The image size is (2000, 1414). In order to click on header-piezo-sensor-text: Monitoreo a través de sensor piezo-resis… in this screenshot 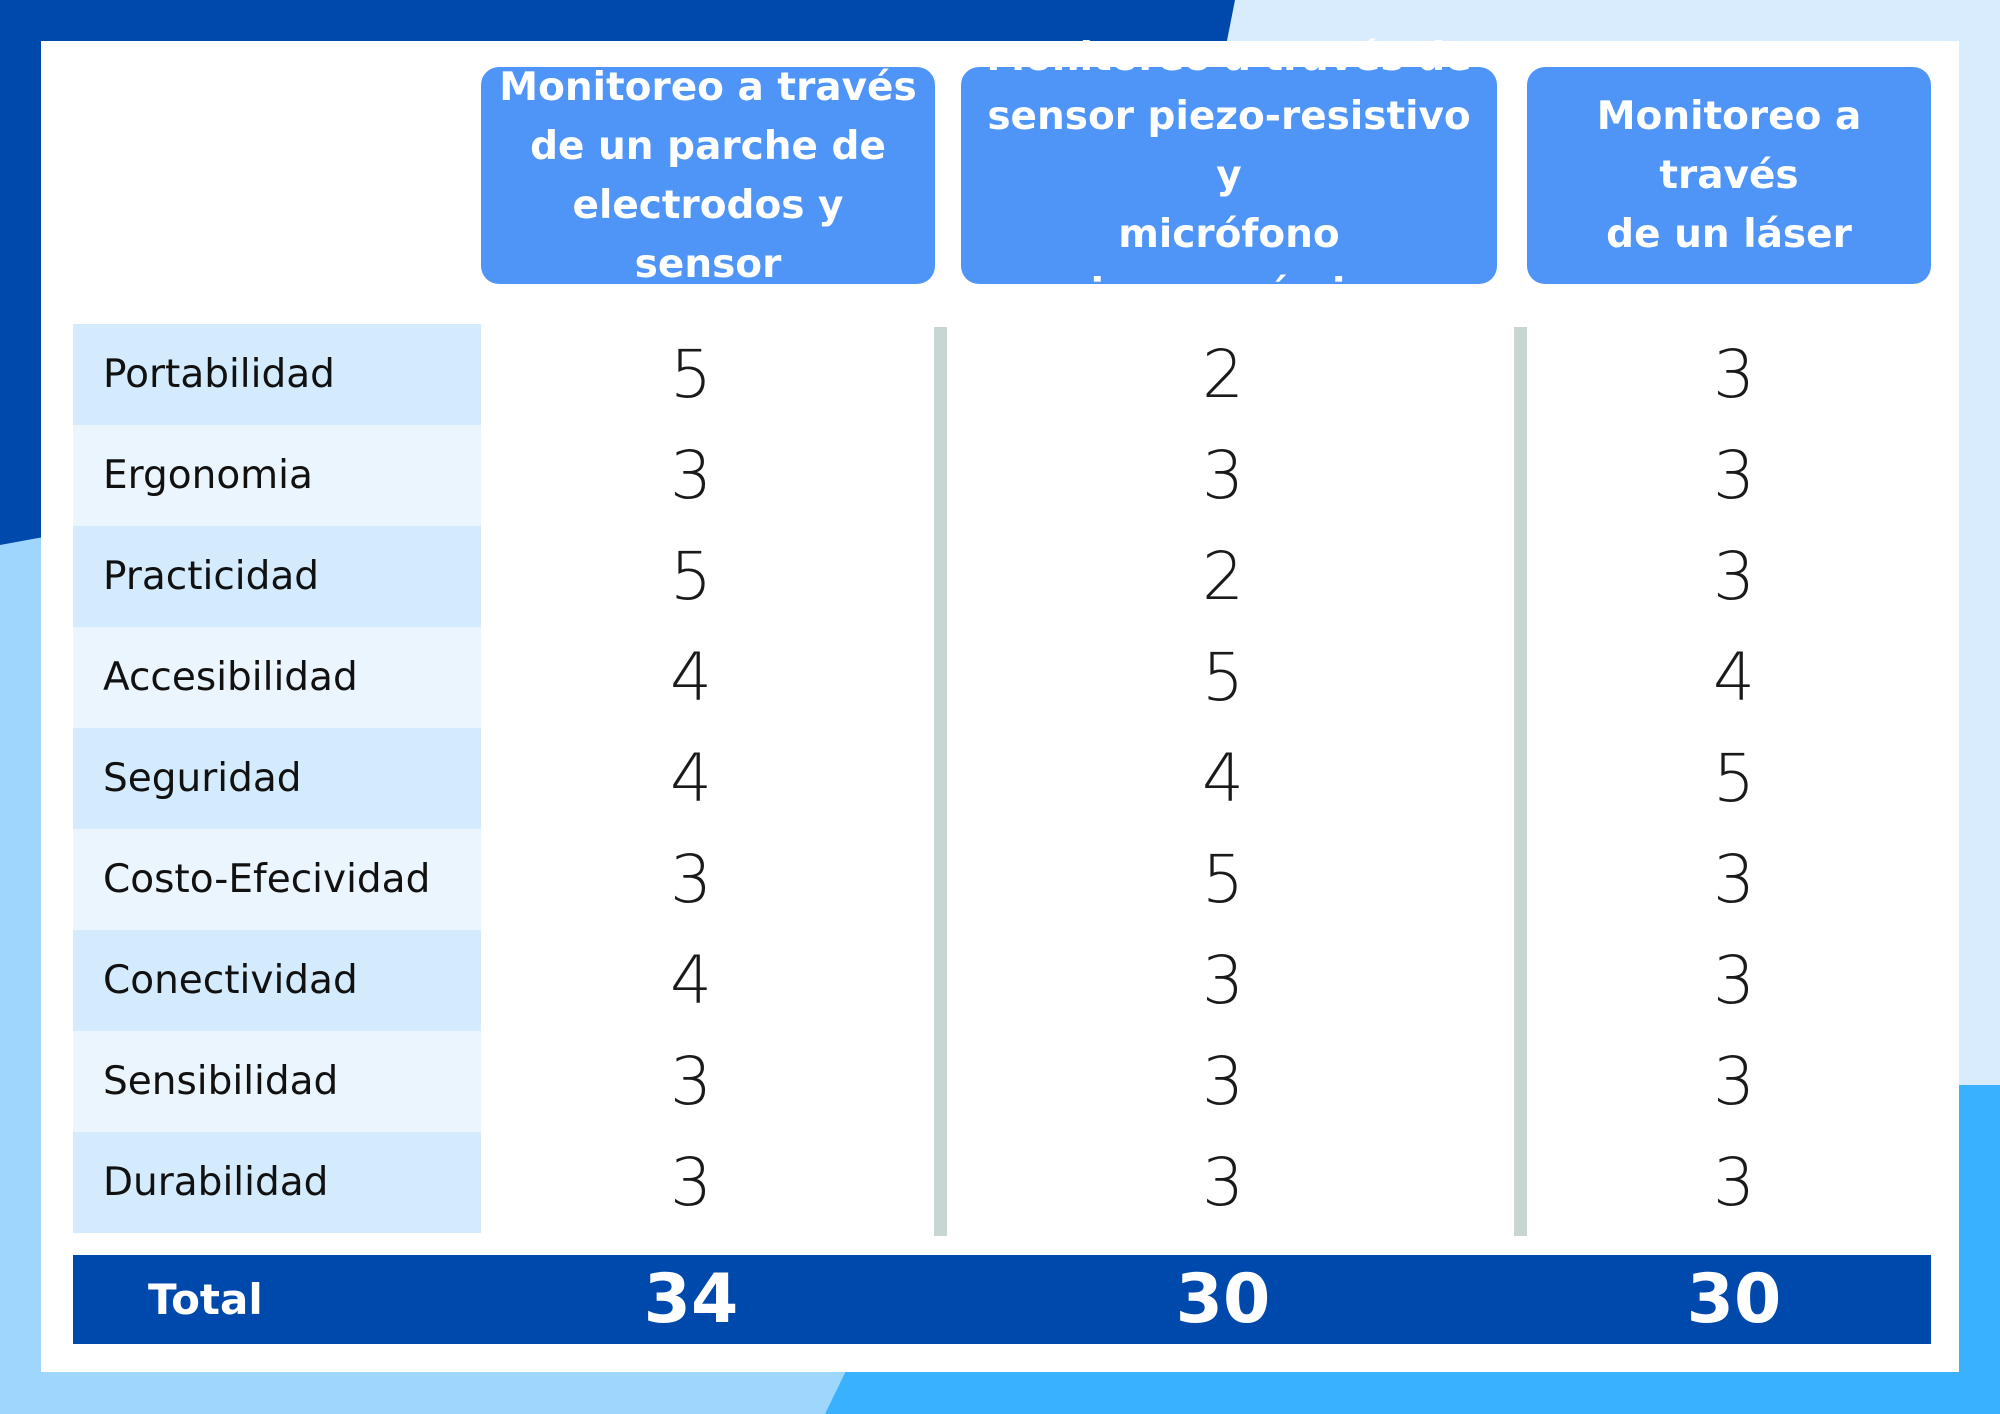, I will do `click(1229, 175)`.